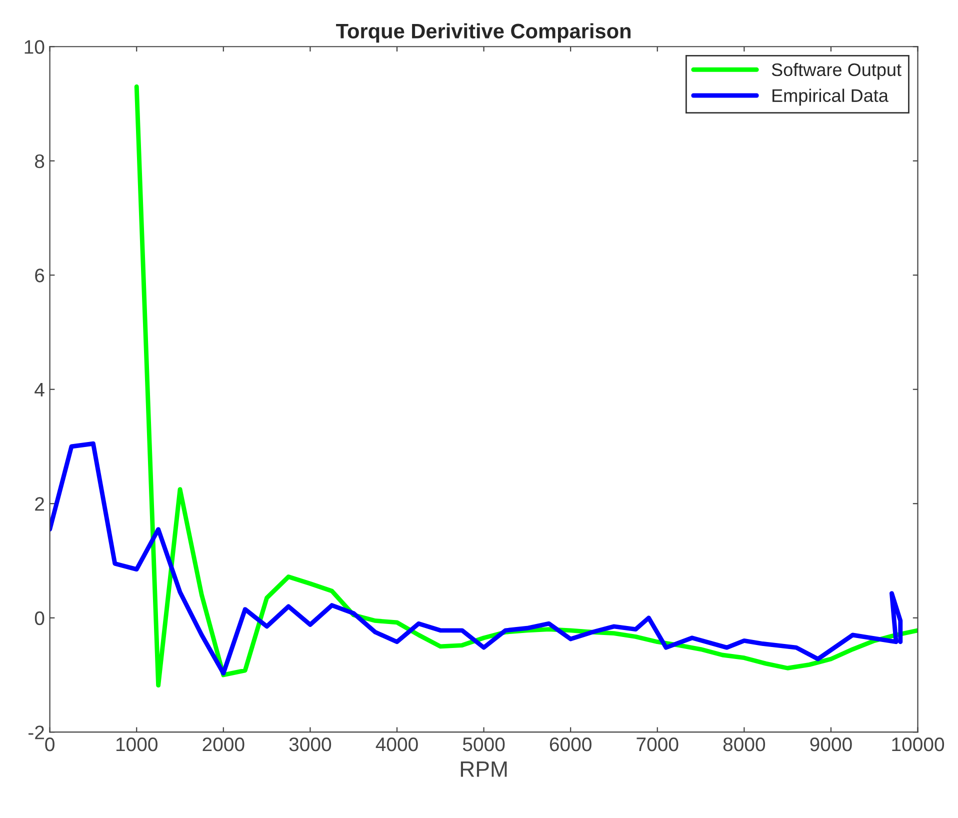 The height and width of the screenshot is (818, 958). I want to click on x-tick-label: 0, so click(49, 744).